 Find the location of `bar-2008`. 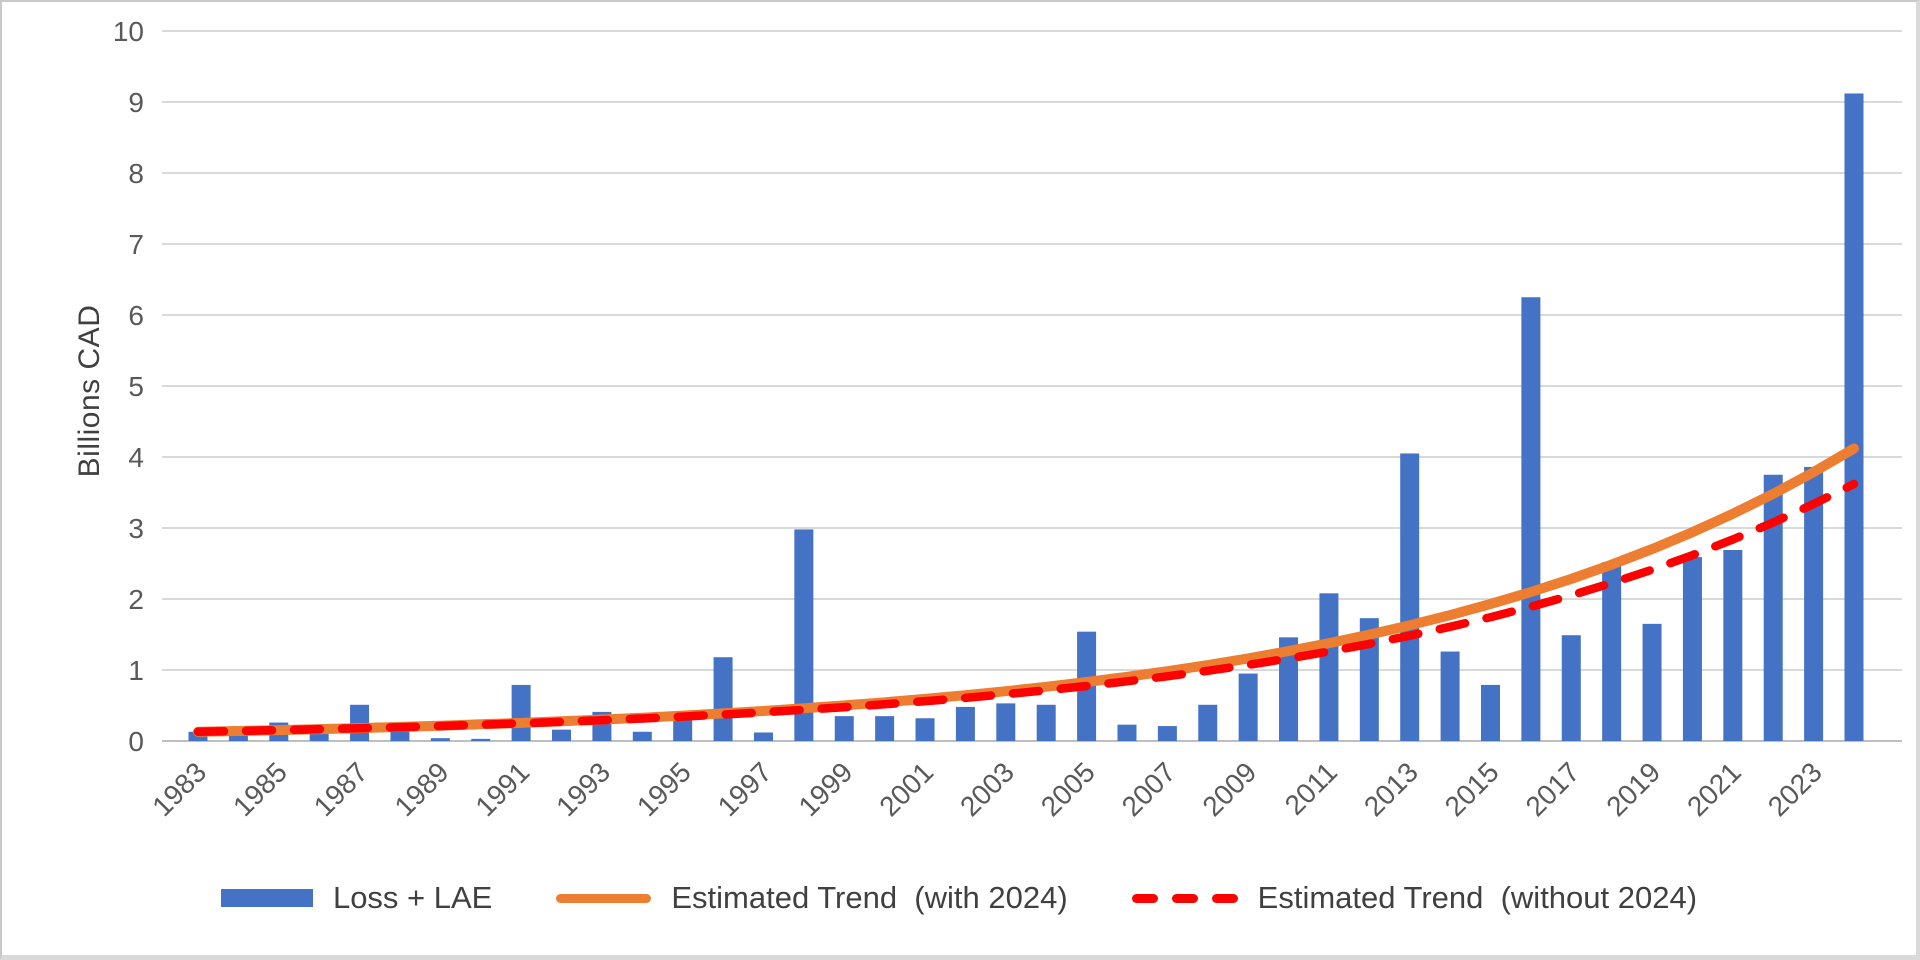

bar-2008 is located at coordinates (1208, 722).